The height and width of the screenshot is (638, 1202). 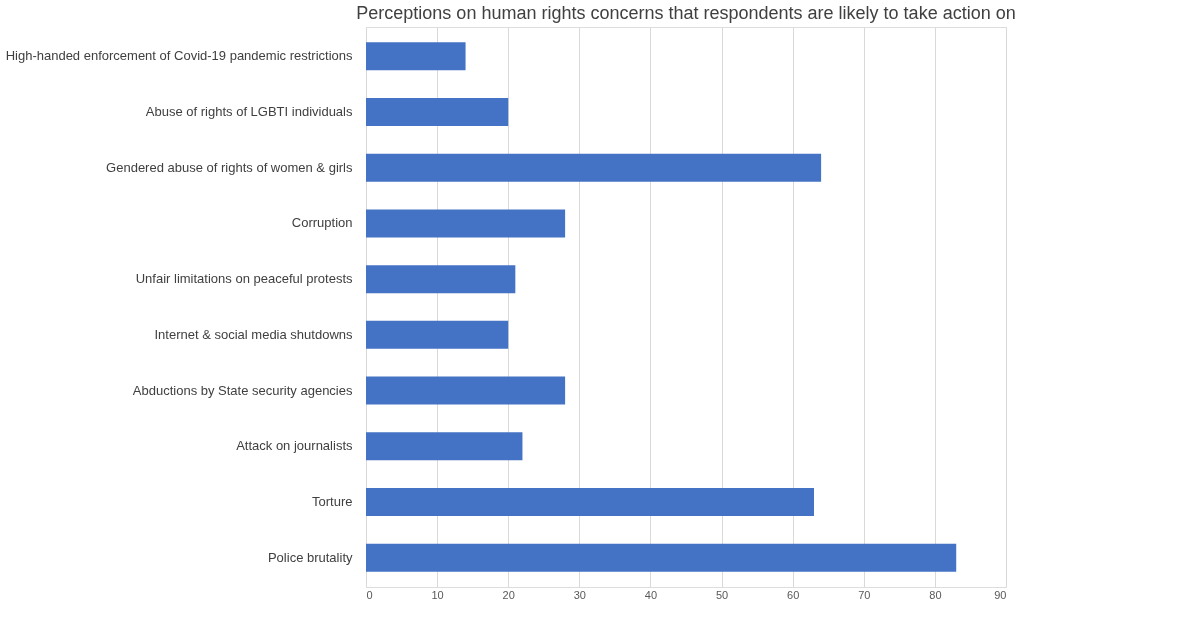 What do you see at coordinates (229, 167) in the screenshot?
I see `y-tick-label: Gendered abuse of rights of women & girls` at bounding box center [229, 167].